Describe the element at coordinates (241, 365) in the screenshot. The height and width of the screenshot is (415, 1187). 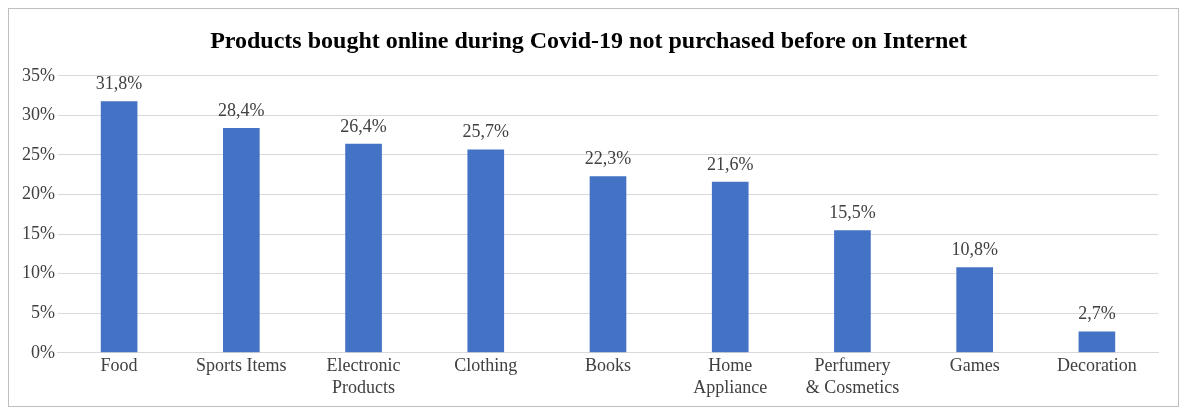
I see `x-tick-label: Sports Items` at that location.